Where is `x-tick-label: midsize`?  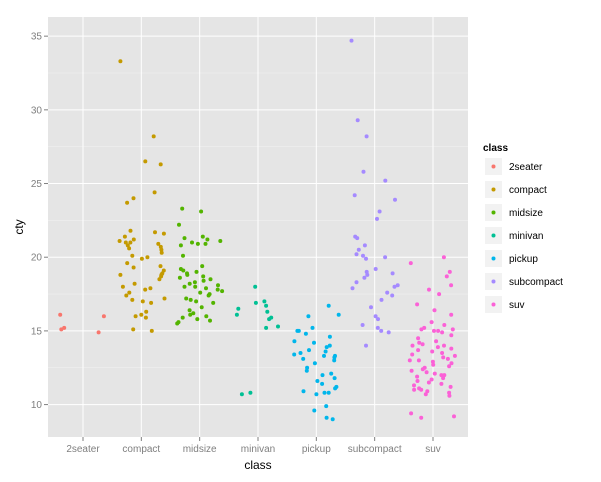
x-tick-label: midsize is located at coordinates (200, 449).